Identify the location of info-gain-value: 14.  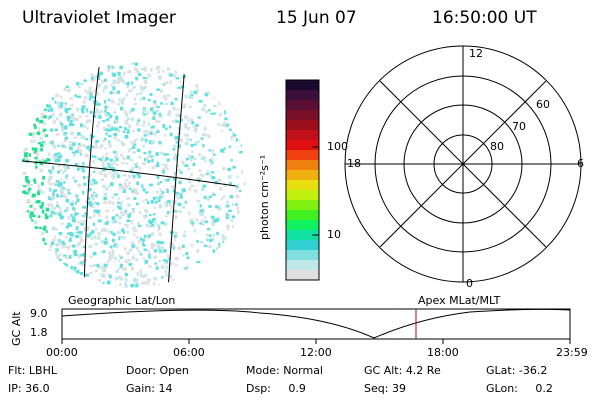
(165, 388).